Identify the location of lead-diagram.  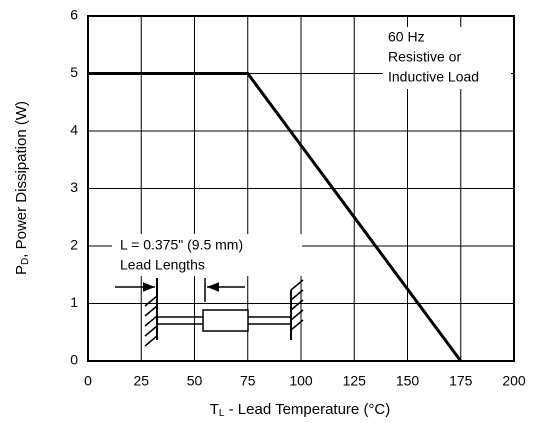
(209, 312).